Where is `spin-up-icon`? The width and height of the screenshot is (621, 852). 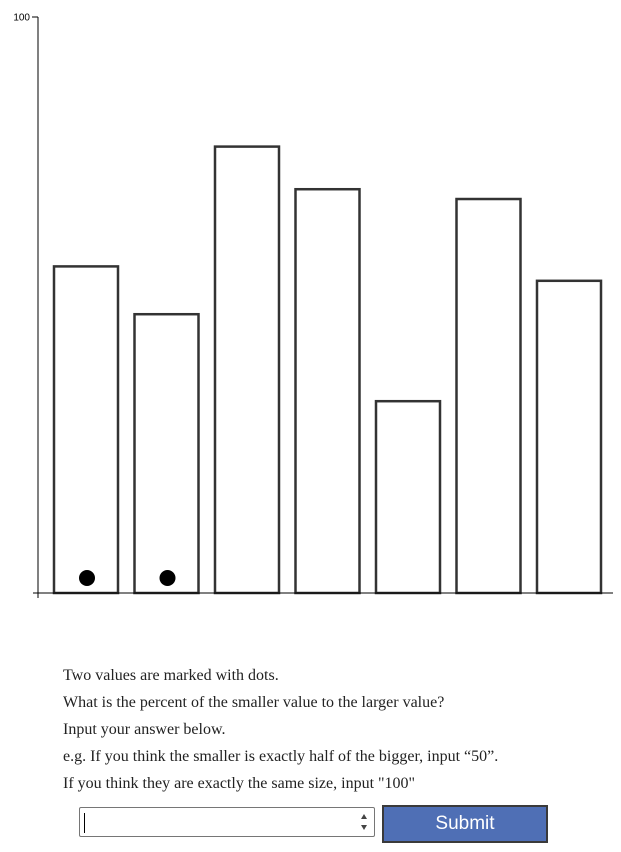
spin-up-icon is located at coordinates (364, 816).